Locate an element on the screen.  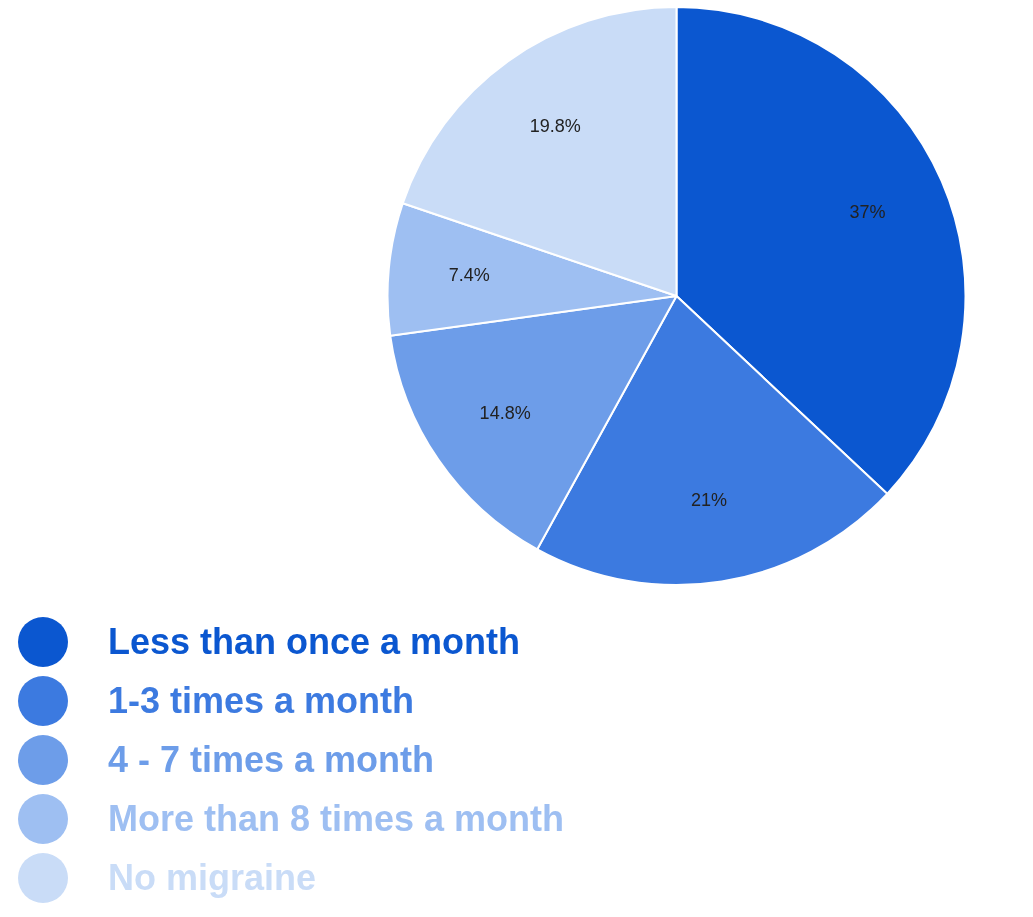
legend-label: 1-3 times a month is located at coordinates (261, 700).